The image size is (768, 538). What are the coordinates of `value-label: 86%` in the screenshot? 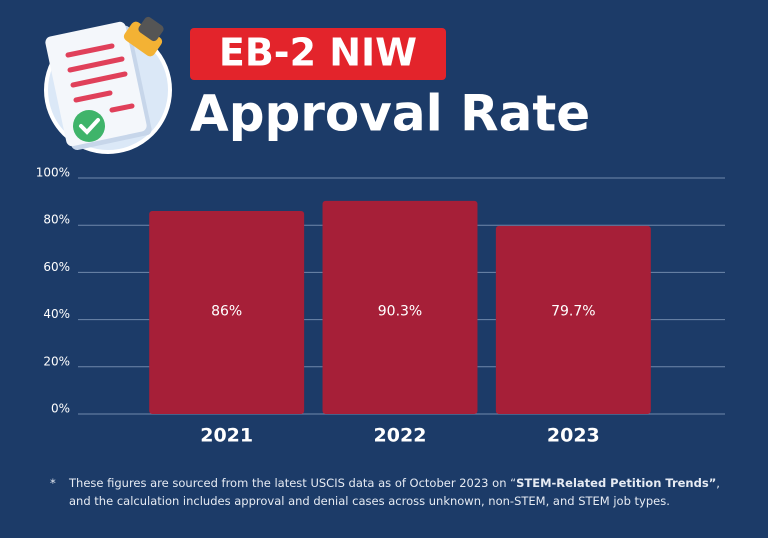 It's located at (226, 312).